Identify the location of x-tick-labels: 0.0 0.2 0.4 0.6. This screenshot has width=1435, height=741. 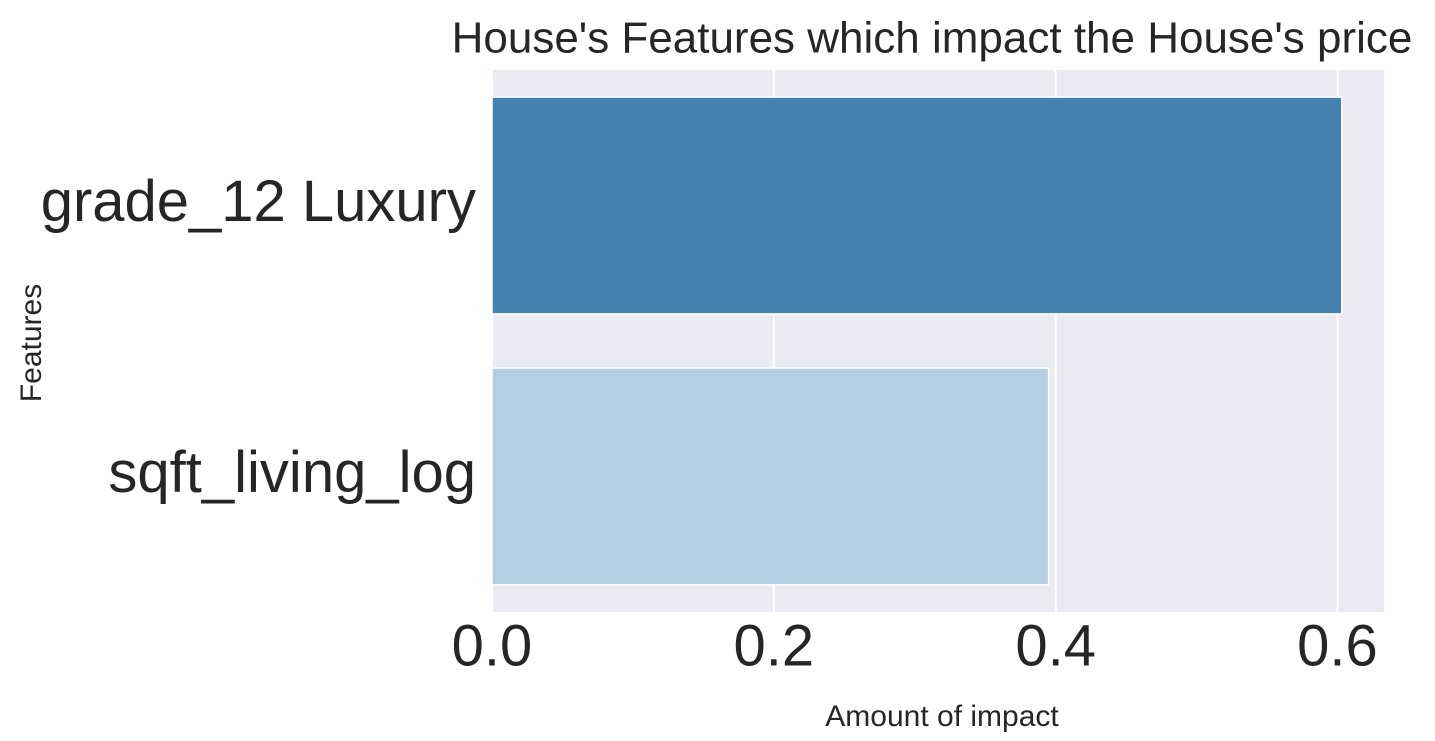
(915, 645).